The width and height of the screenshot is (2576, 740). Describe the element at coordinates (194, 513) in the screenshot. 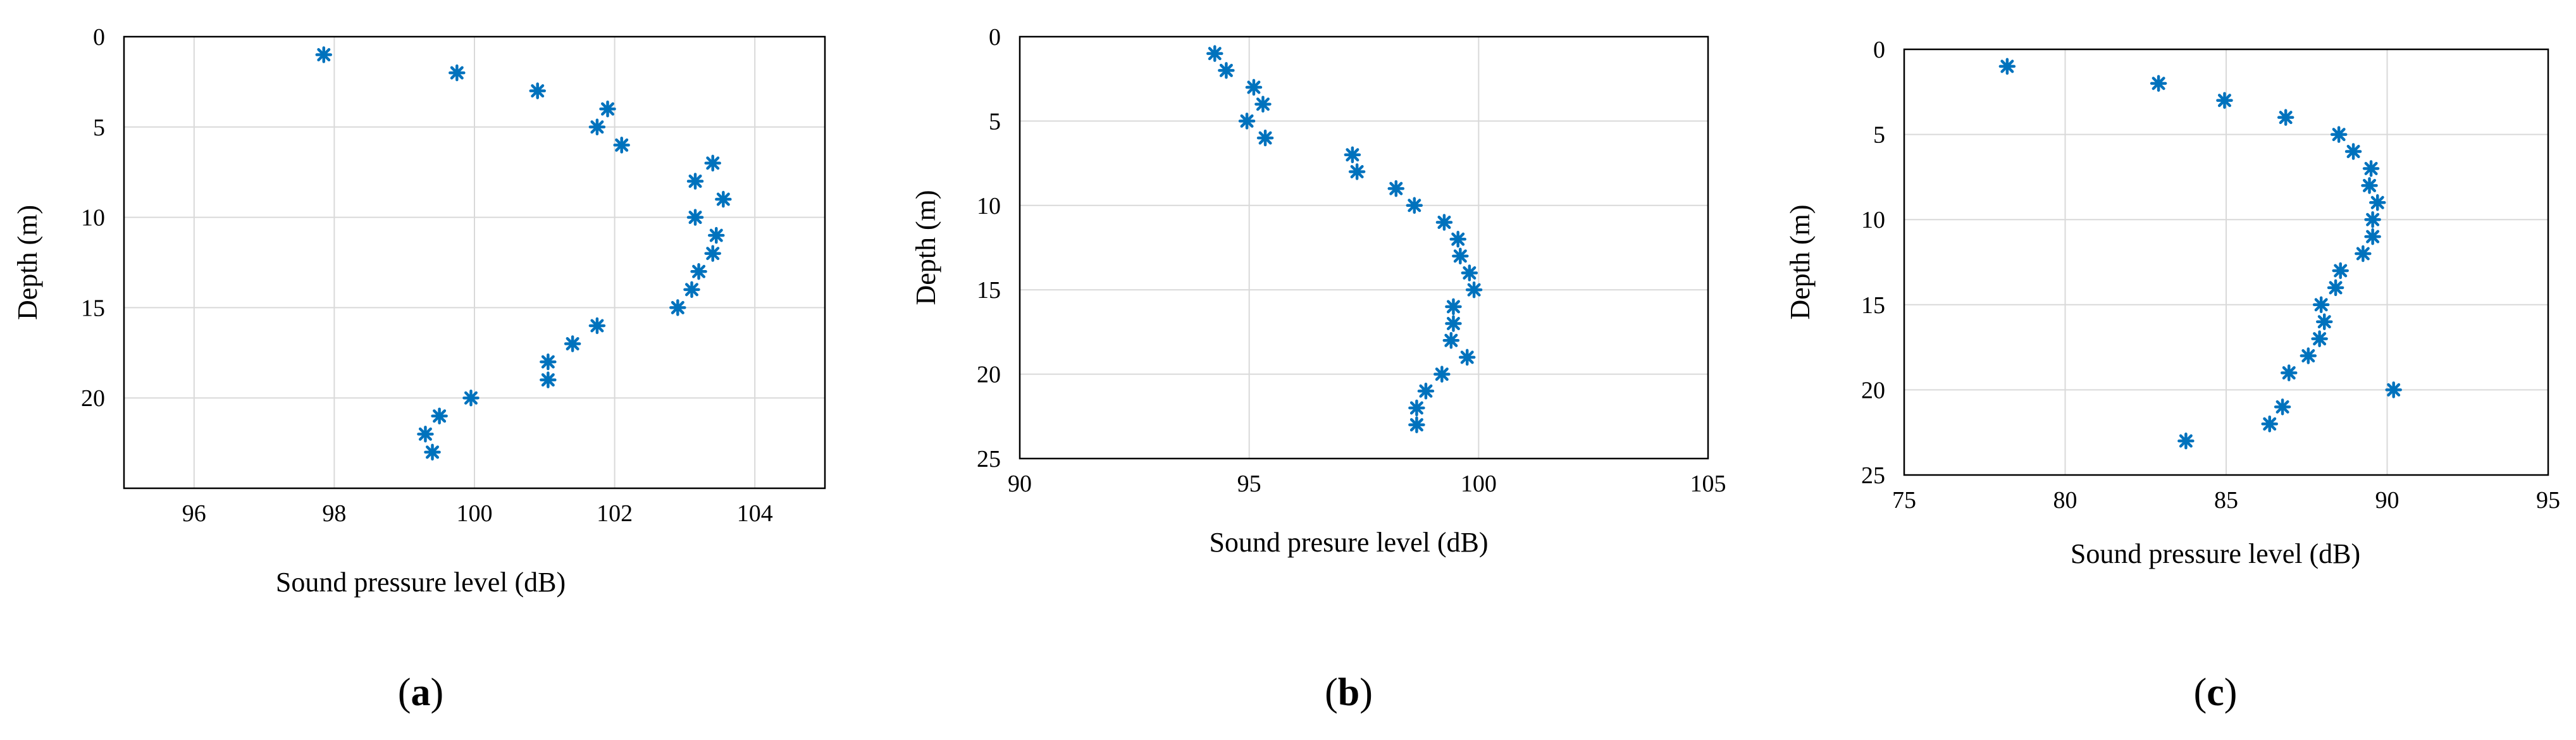

I see `x-tick-label: 96` at that location.